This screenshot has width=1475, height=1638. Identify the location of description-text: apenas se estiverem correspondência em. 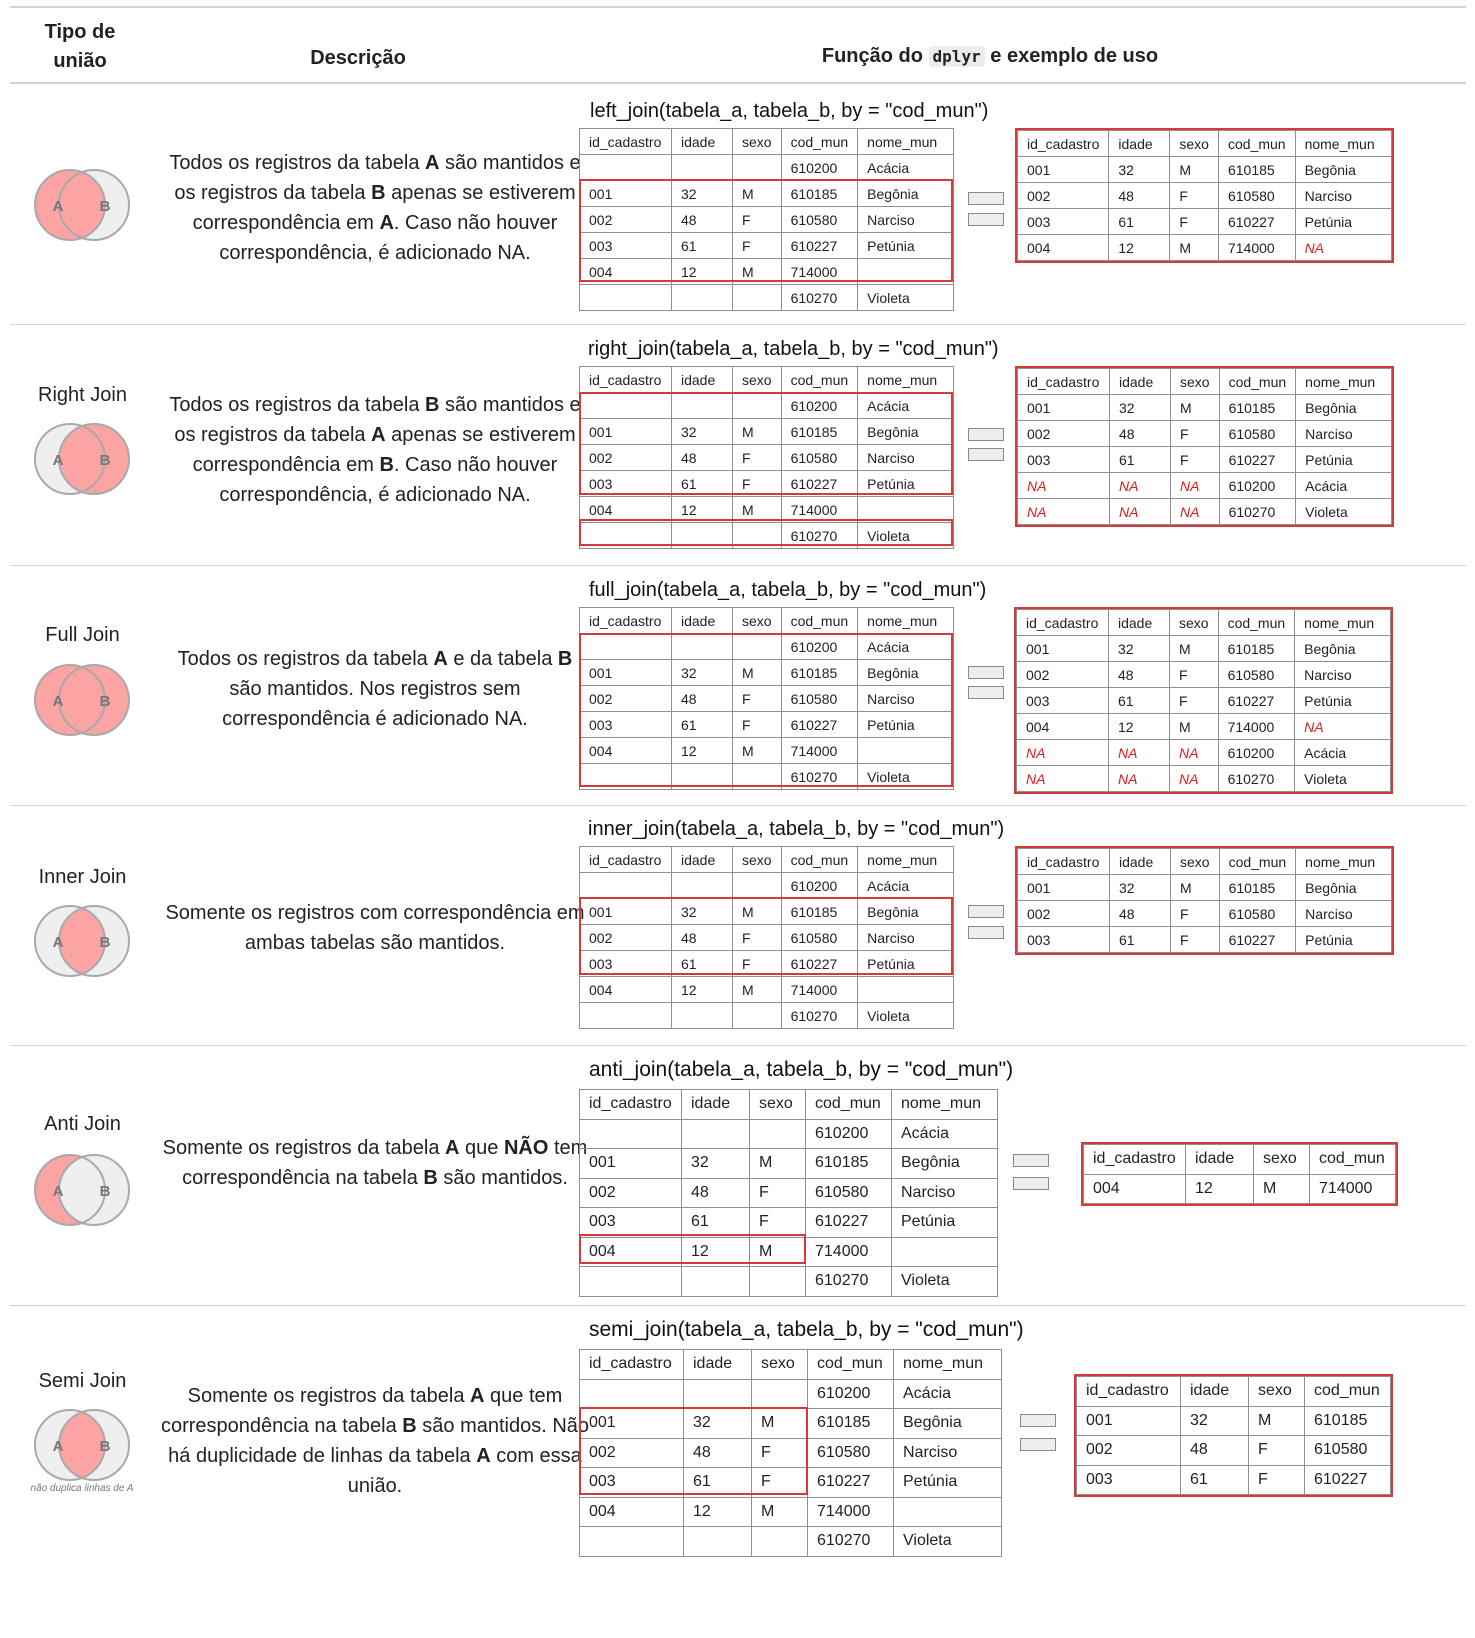
(384, 450).